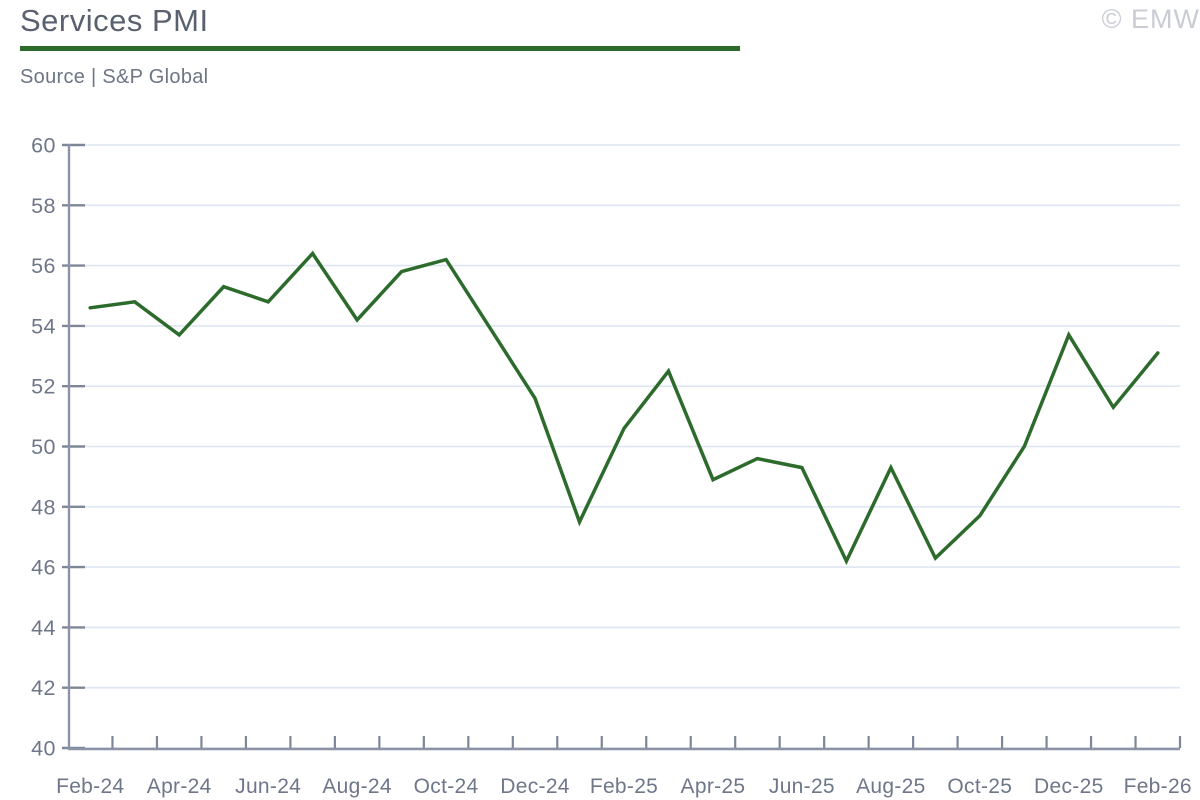 This screenshot has width=1200, height=800. What do you see at coordinates (43, 568) in the screenshot?
I see `y-axis-tick-label: 46` at bounding box center [43, 568].